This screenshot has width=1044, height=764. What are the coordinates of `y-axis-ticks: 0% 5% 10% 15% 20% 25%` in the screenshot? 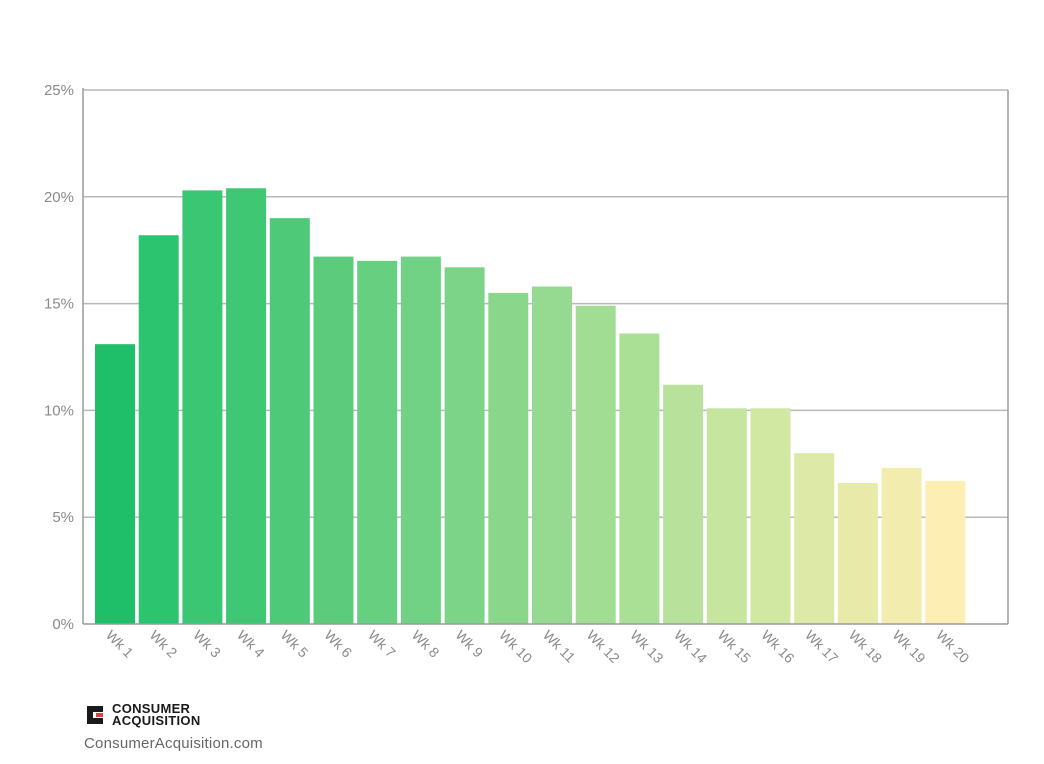 It's located at (59, 357).